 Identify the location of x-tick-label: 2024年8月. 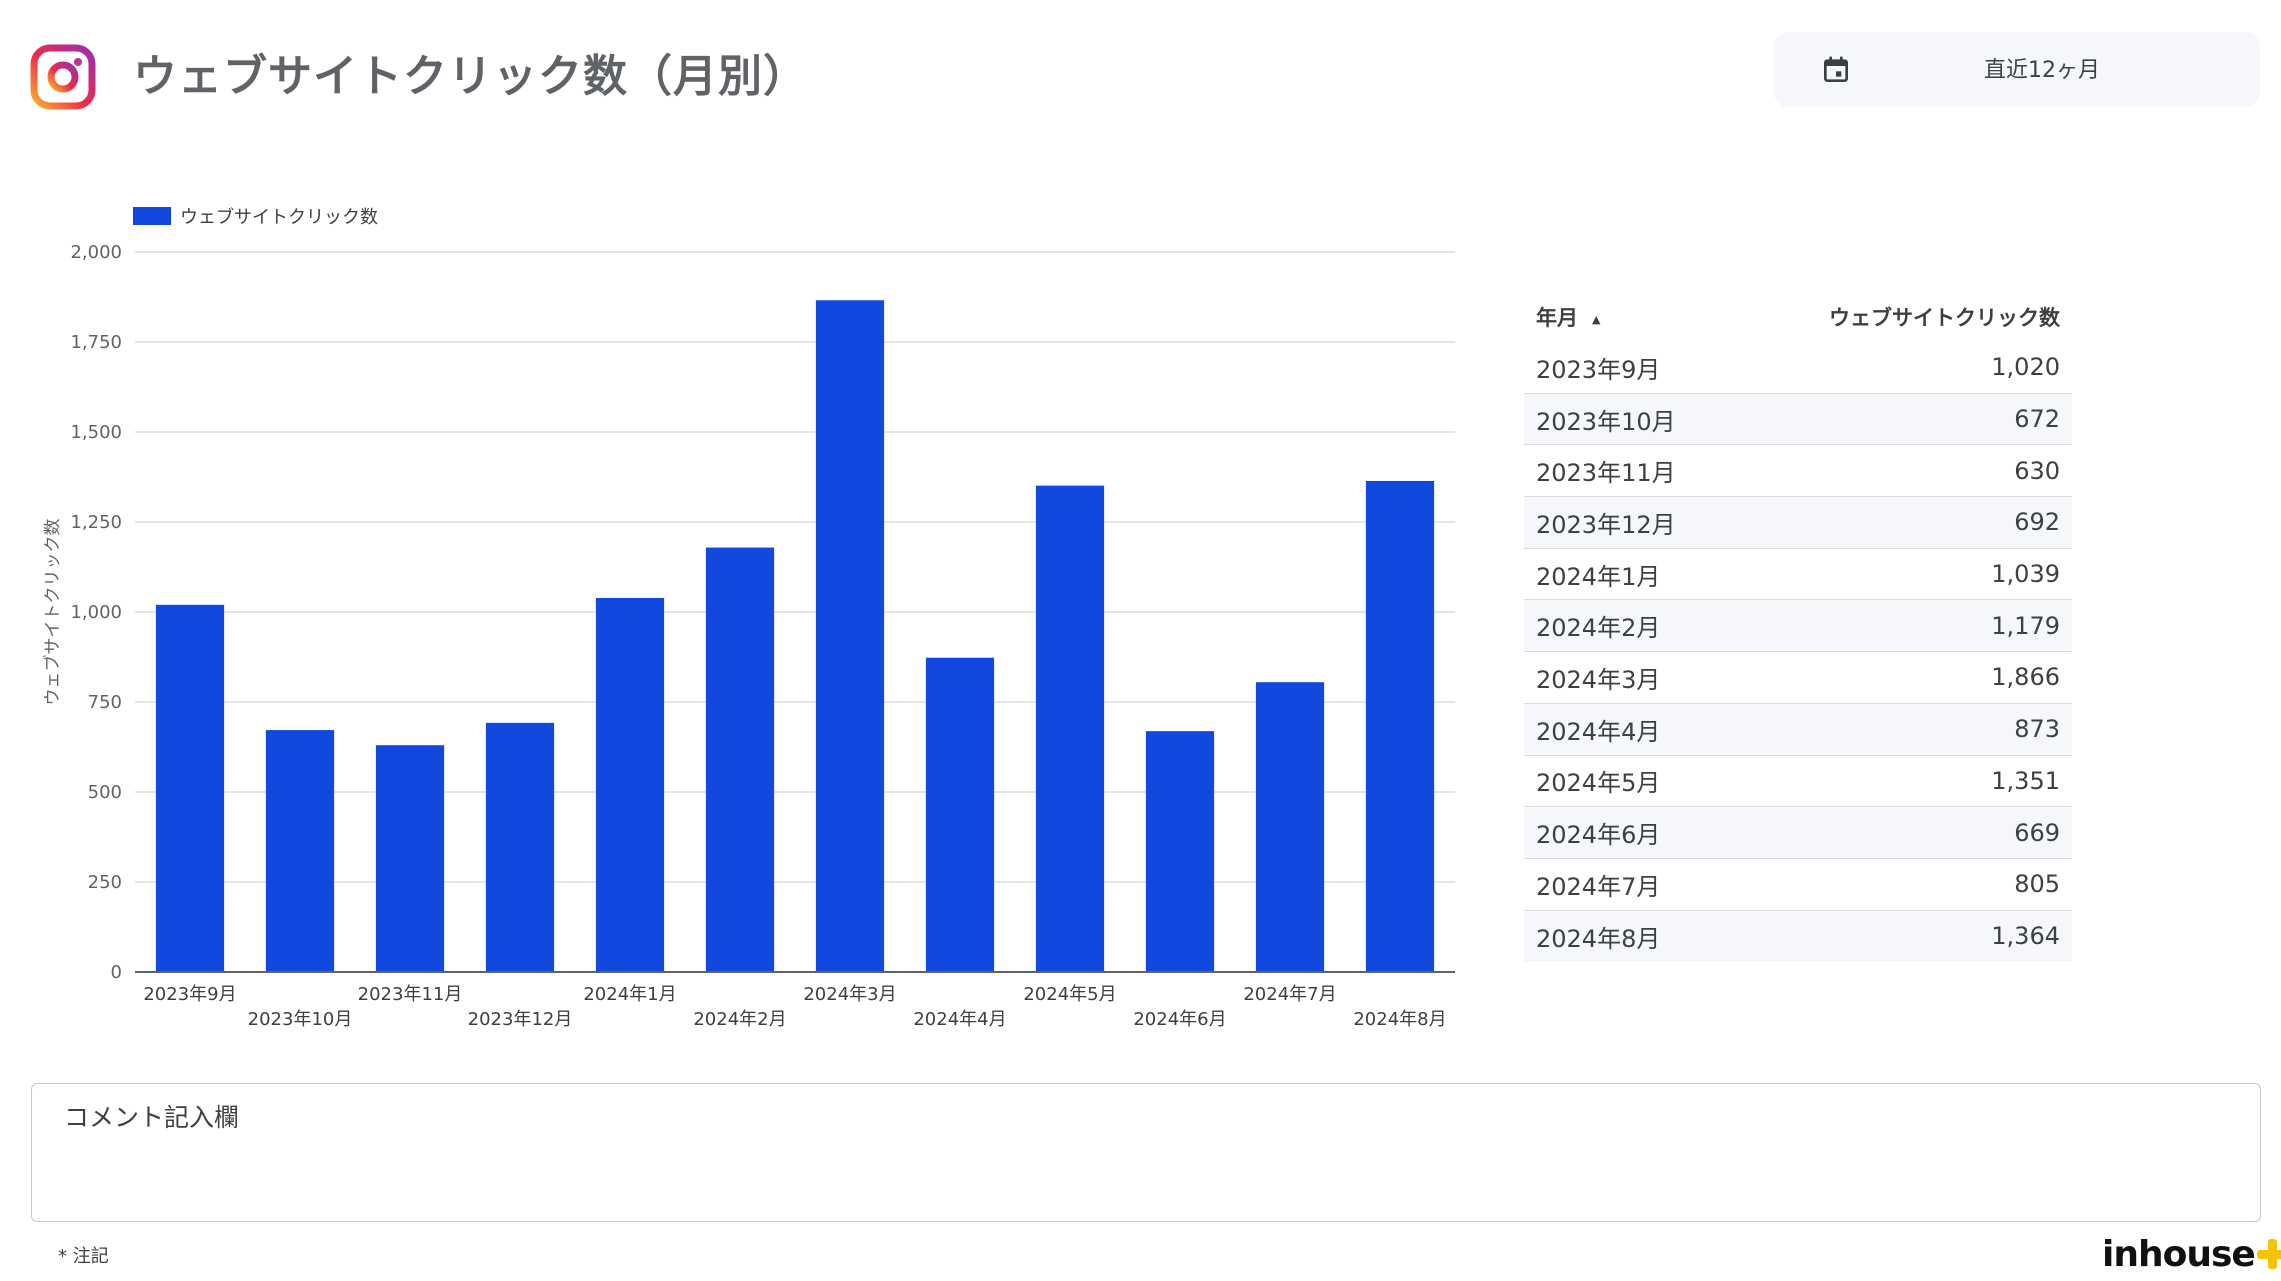
(1399, 1019).